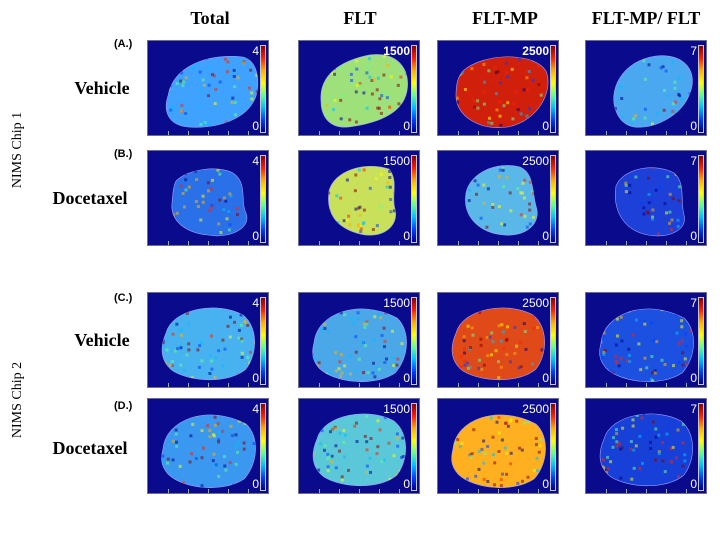  I want to click on row-tag-c: (C.), so click(123, 298).